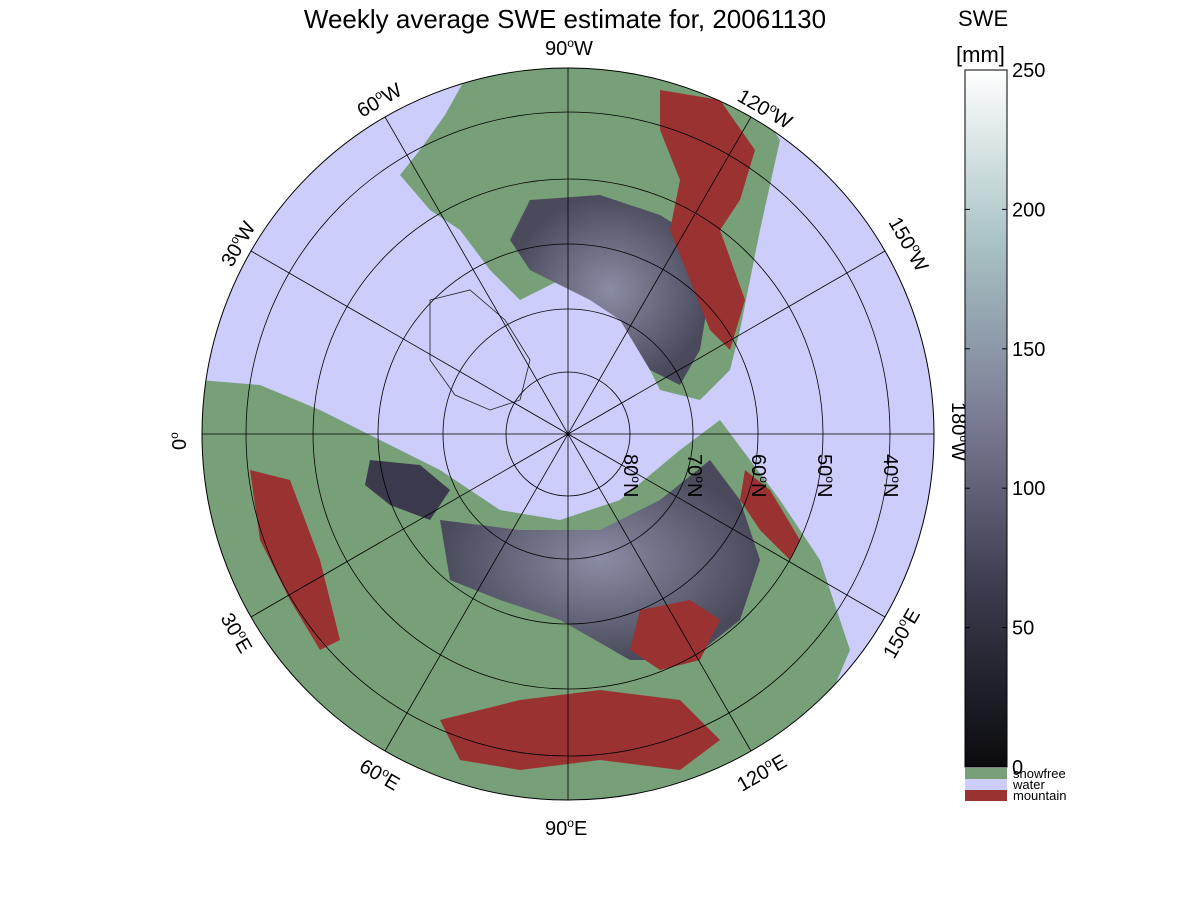  Describe the element at coordinates (770, 515) in the screenshot. I see `far-east-mountains` at that location.